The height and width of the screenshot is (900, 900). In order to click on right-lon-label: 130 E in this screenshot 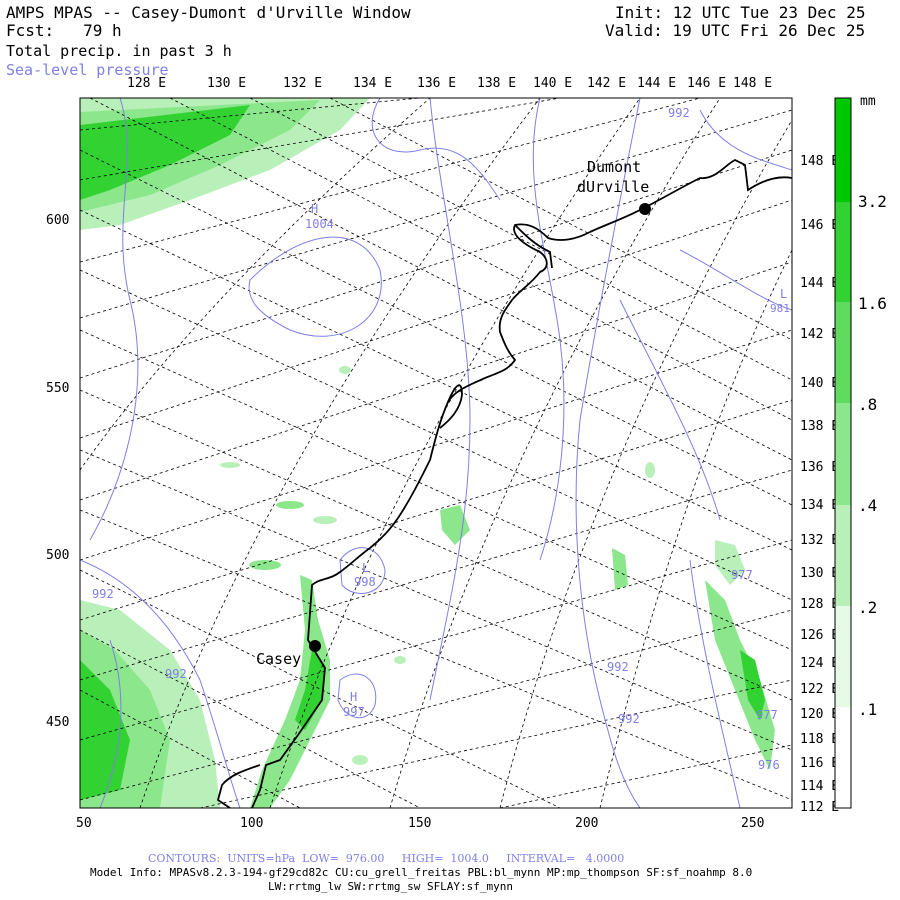, I will do `click(820, 573)`.